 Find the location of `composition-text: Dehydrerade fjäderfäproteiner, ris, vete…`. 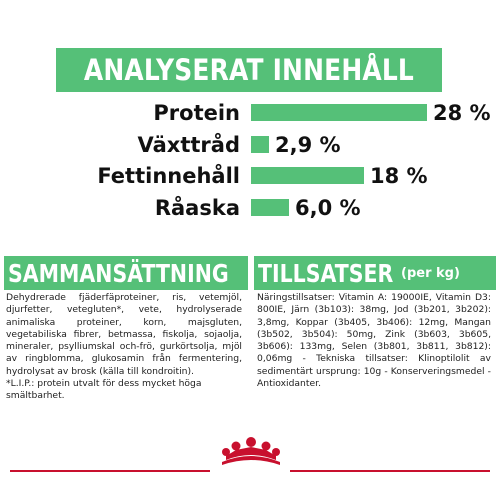

composition-text: Dehydrerade fjäderfäproteiner, ris, vete… is located at coordinates (124, 334).